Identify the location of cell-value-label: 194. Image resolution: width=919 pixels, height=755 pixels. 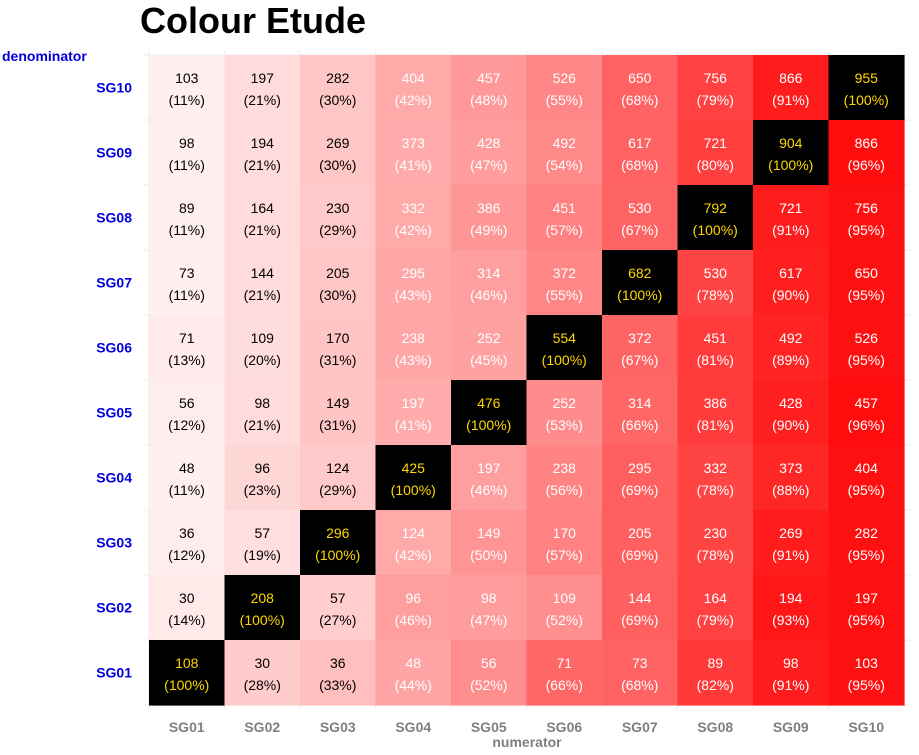
(263, 143).